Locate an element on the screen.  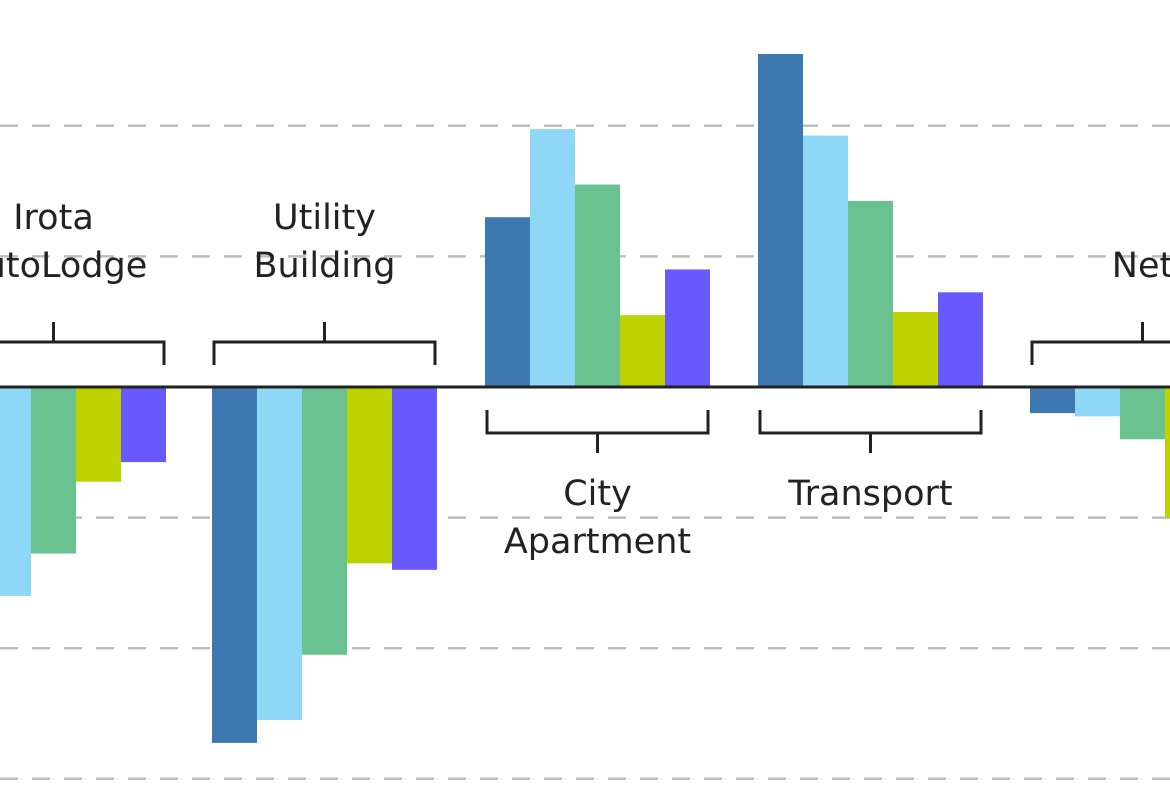
category-label: Apartment is located at coordinates (597, 542).